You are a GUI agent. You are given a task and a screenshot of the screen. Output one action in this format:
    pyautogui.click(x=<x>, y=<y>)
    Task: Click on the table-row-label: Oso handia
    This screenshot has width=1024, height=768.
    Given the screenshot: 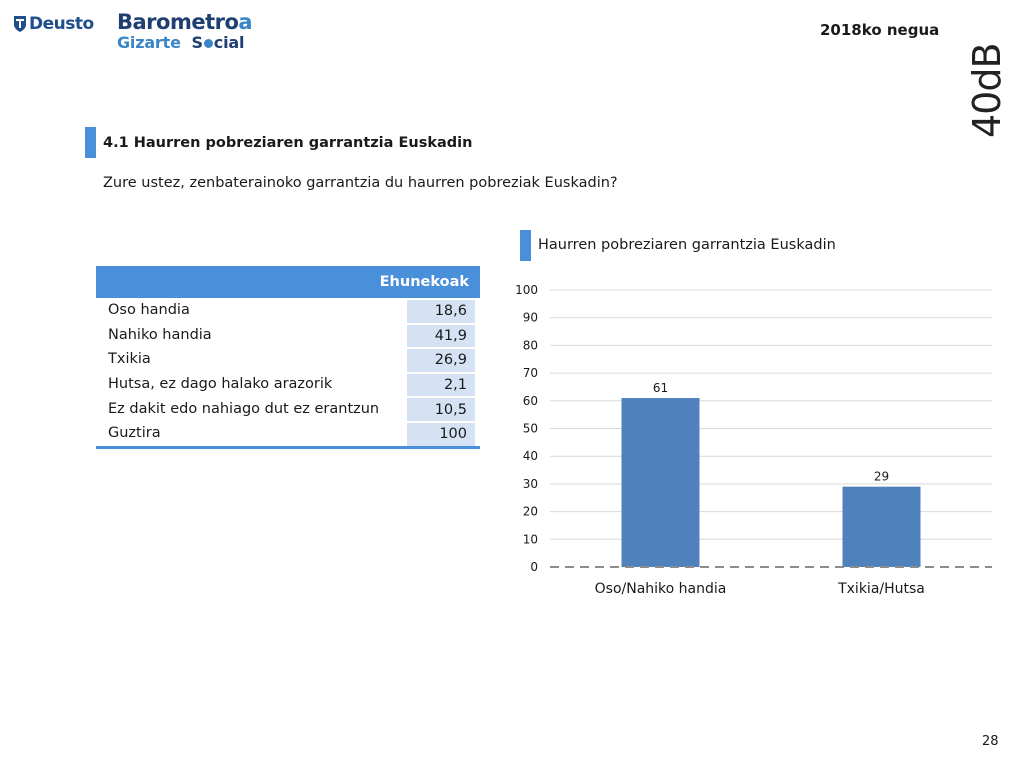 What is the action you would take?
    pyautogui.click(x=149, y=310)
    